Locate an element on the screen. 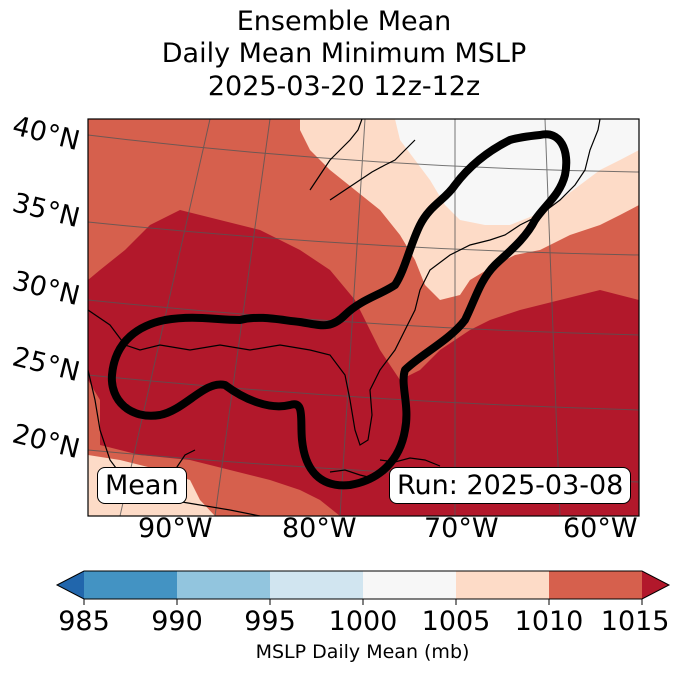  lon-label-70w: 70°W is located at coordinates (461, 528).